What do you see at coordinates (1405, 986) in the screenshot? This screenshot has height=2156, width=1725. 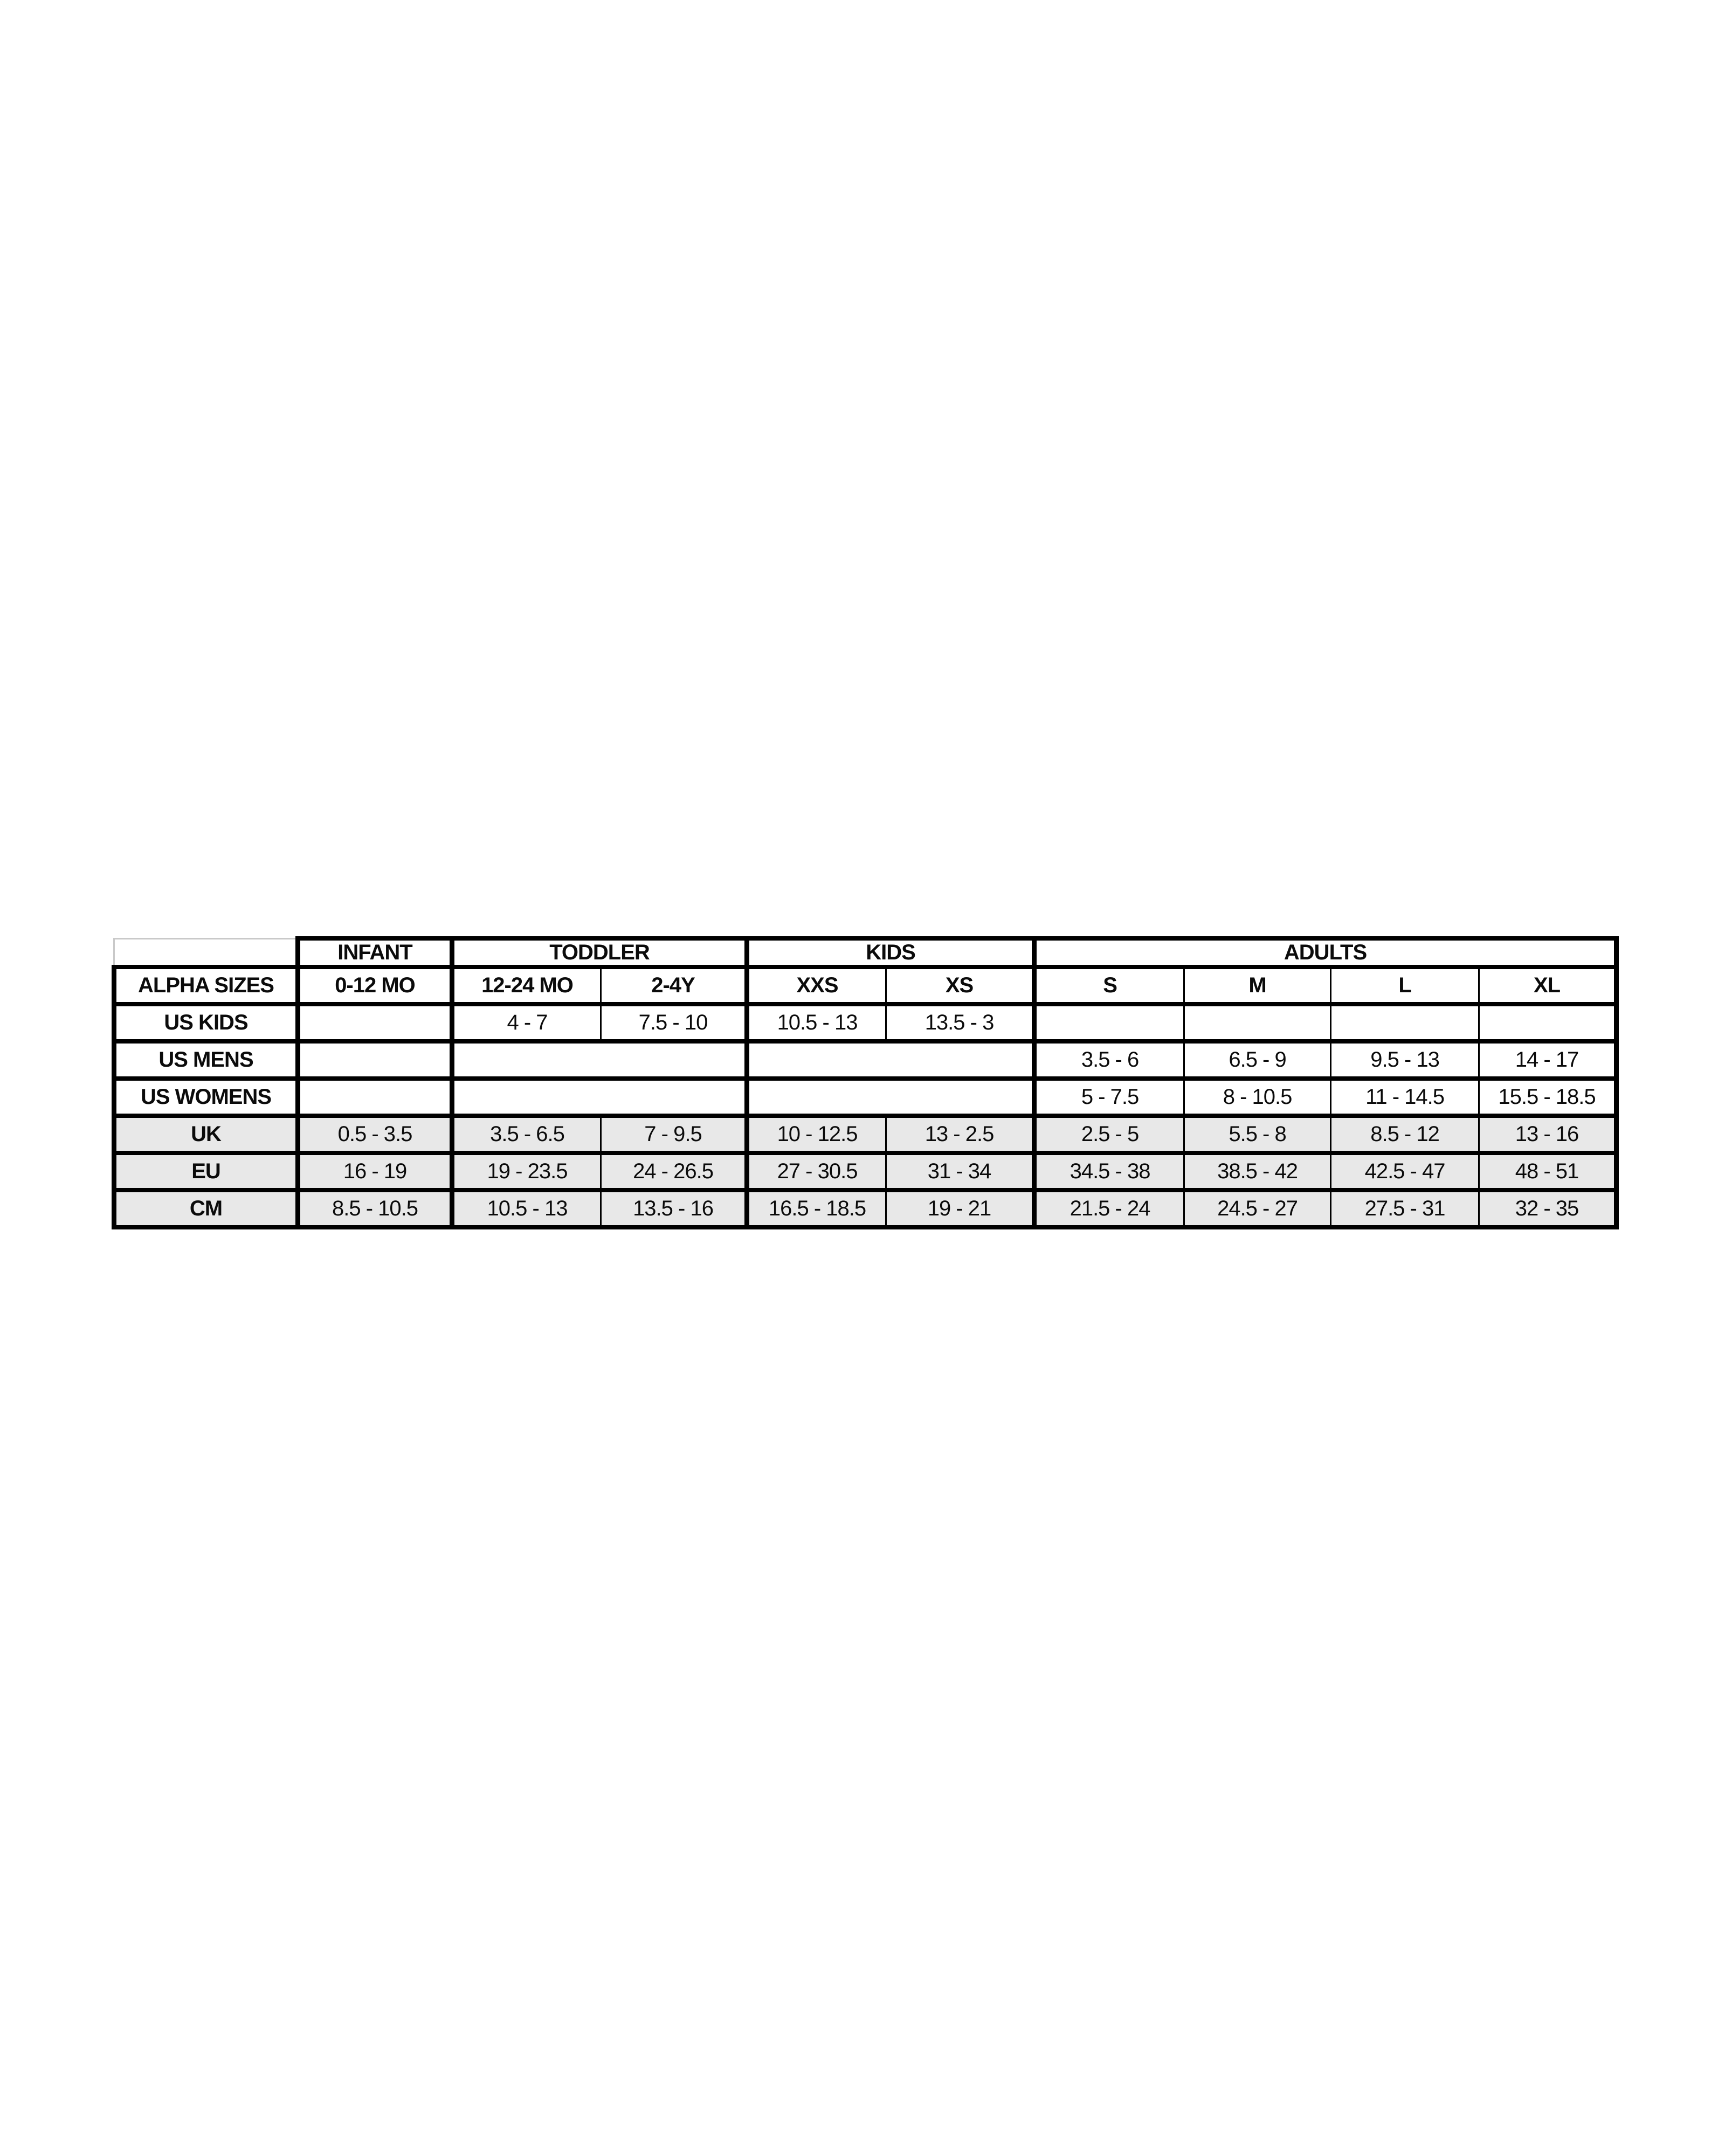 I see `size-cell: L` at bounding box center [1405, 986].